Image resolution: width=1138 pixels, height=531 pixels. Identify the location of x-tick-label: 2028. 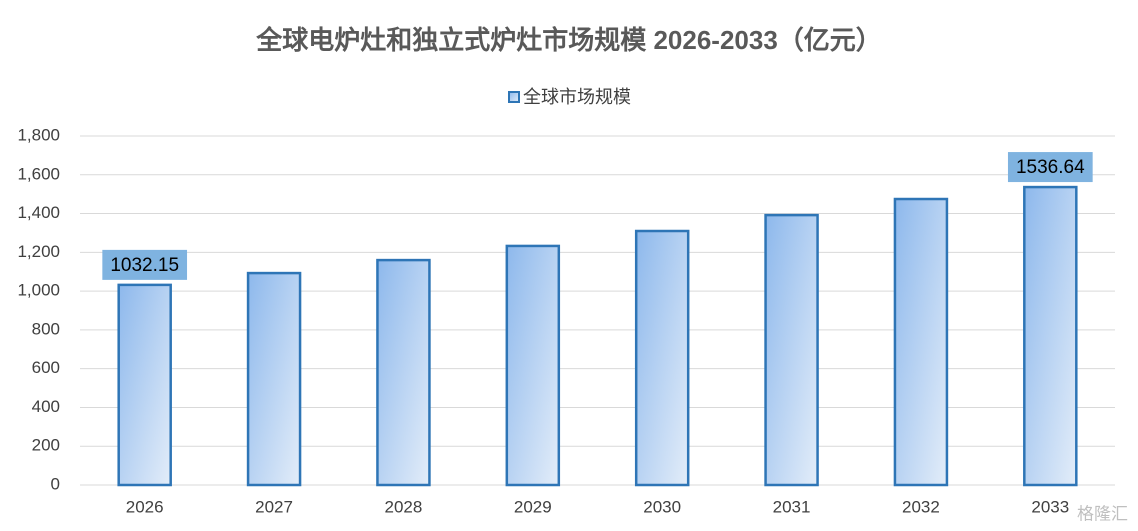
(404, 506).